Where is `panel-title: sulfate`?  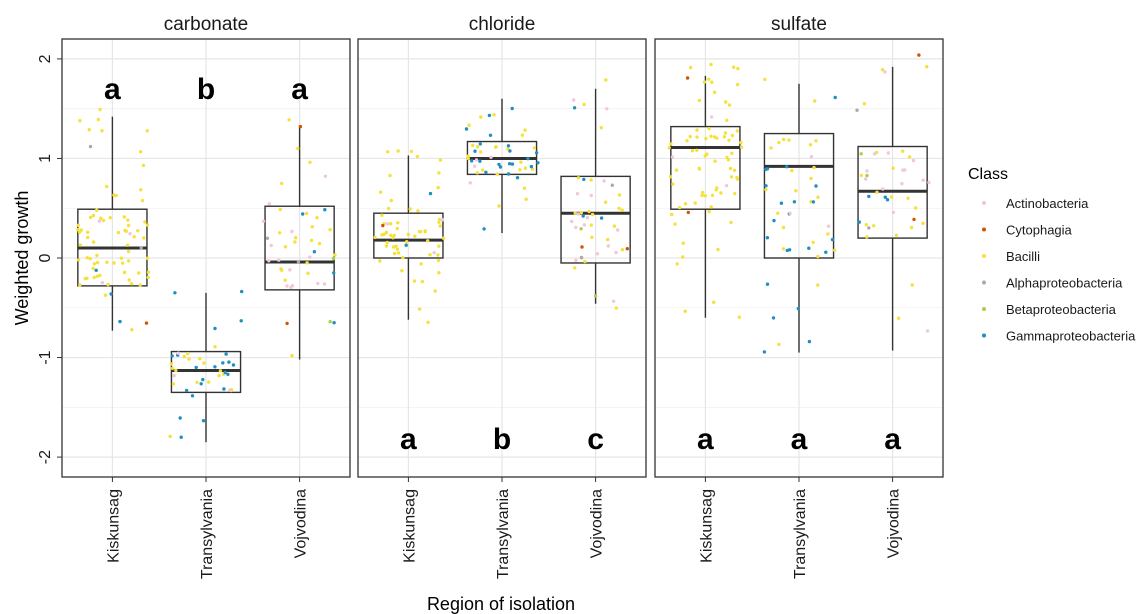 panel-title: sulfate is located at coordinates (799, 24).